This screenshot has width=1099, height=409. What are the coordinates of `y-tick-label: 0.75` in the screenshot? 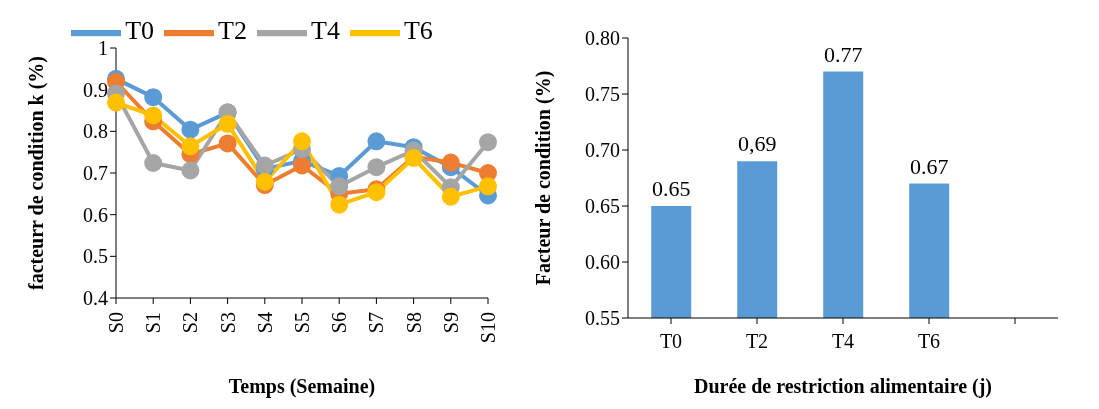 It's located at (602, 94).